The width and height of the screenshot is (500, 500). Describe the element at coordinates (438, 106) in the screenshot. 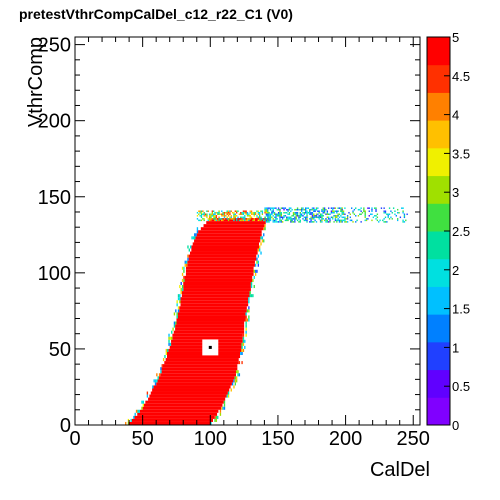

I see `colorbar-band` at that location.